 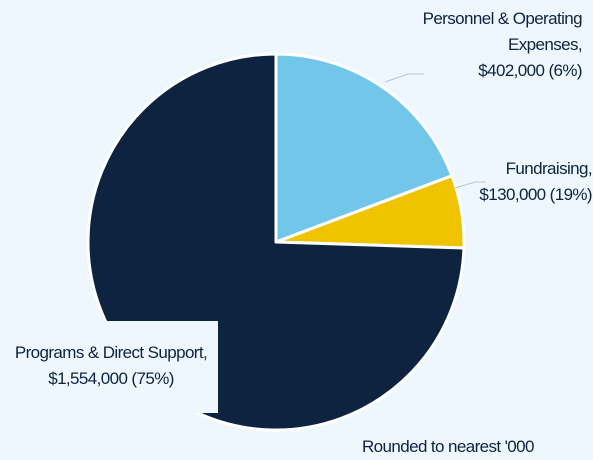 What do you see at coordinates (535, 194) in the screenshot?
I see `value-label: $130,000 (19%)` at bounding box center [535, 194].